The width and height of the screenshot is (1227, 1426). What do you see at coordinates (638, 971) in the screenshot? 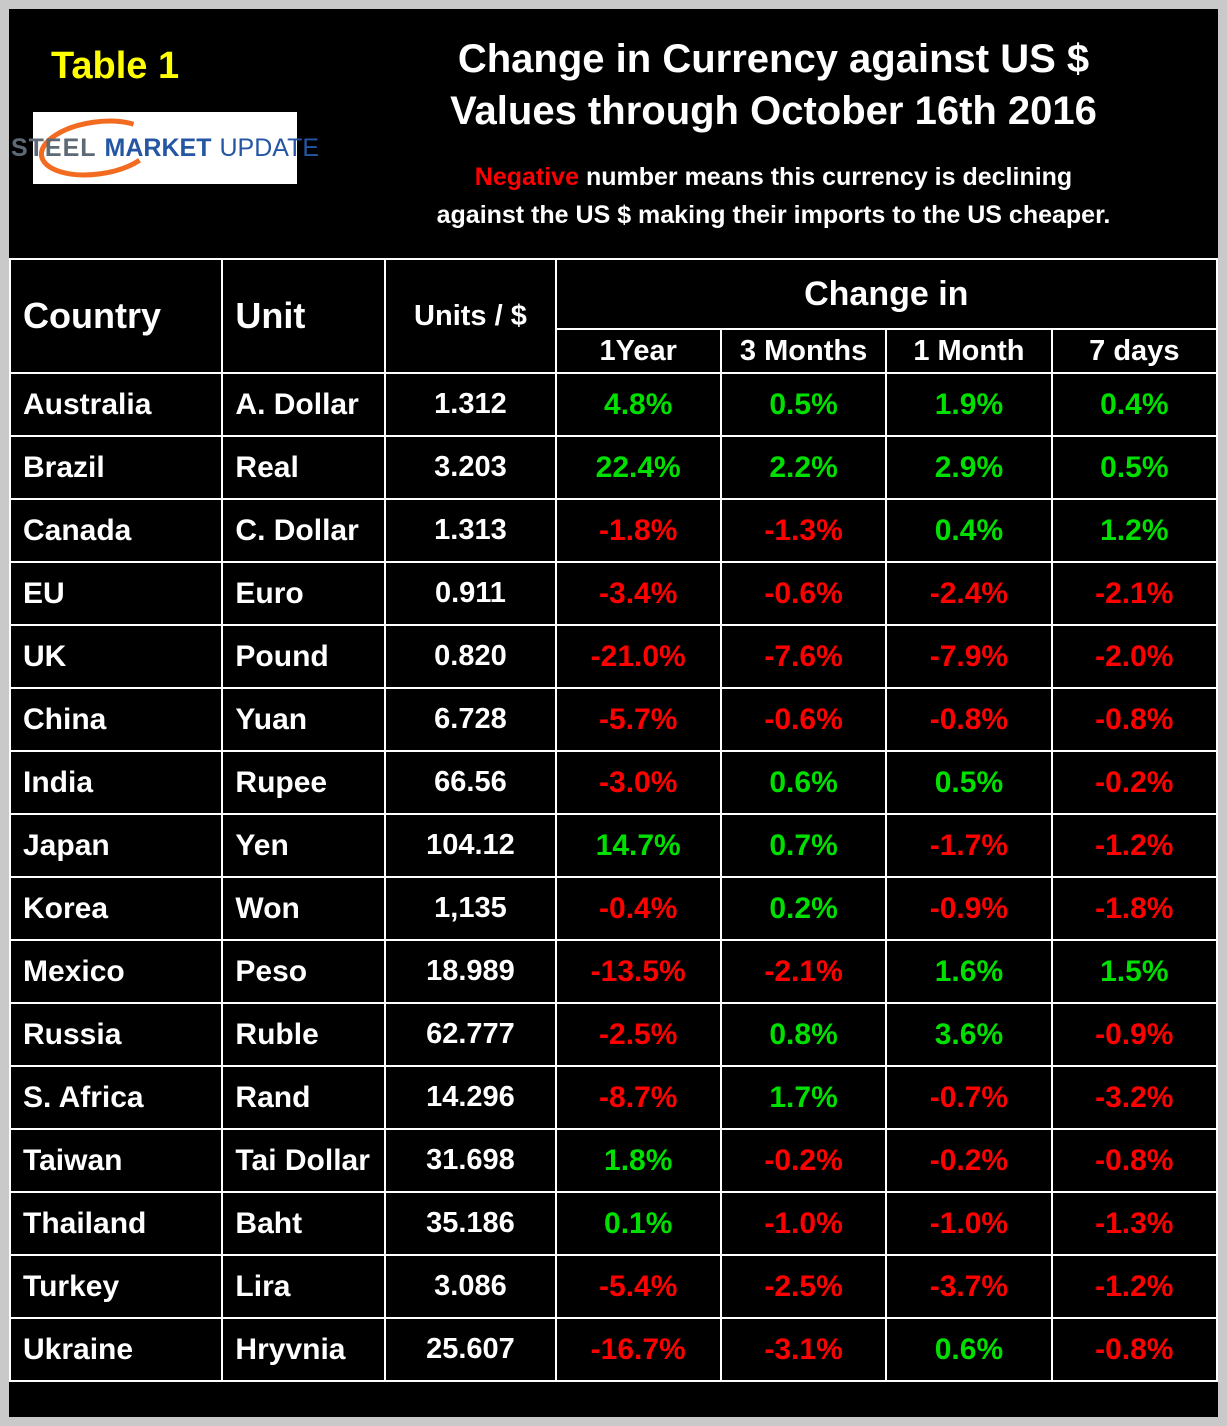
I see `change-cell-negative: -13.5%` at bounding box center [638, 971].